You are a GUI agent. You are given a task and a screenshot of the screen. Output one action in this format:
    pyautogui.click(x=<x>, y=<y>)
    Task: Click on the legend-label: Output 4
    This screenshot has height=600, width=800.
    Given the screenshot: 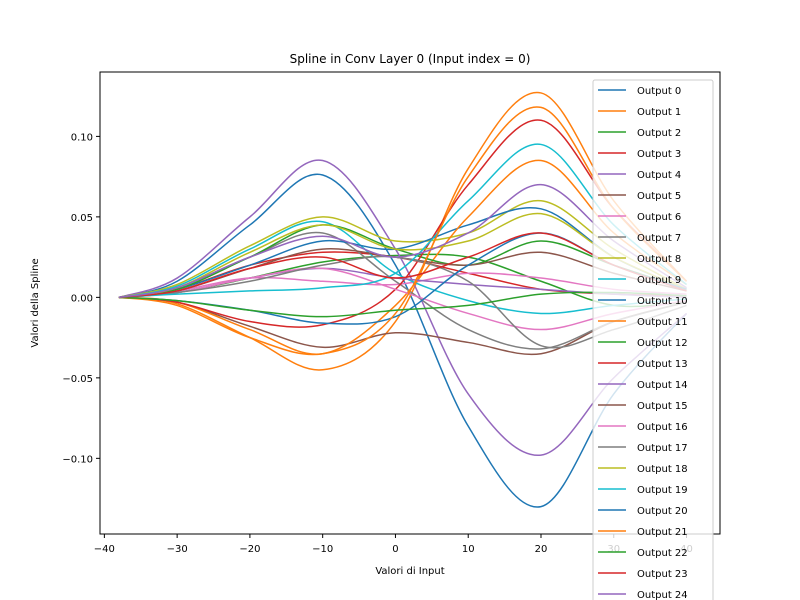 What is the action you would take?
    pyautogui.click(x=659, y=175)
    